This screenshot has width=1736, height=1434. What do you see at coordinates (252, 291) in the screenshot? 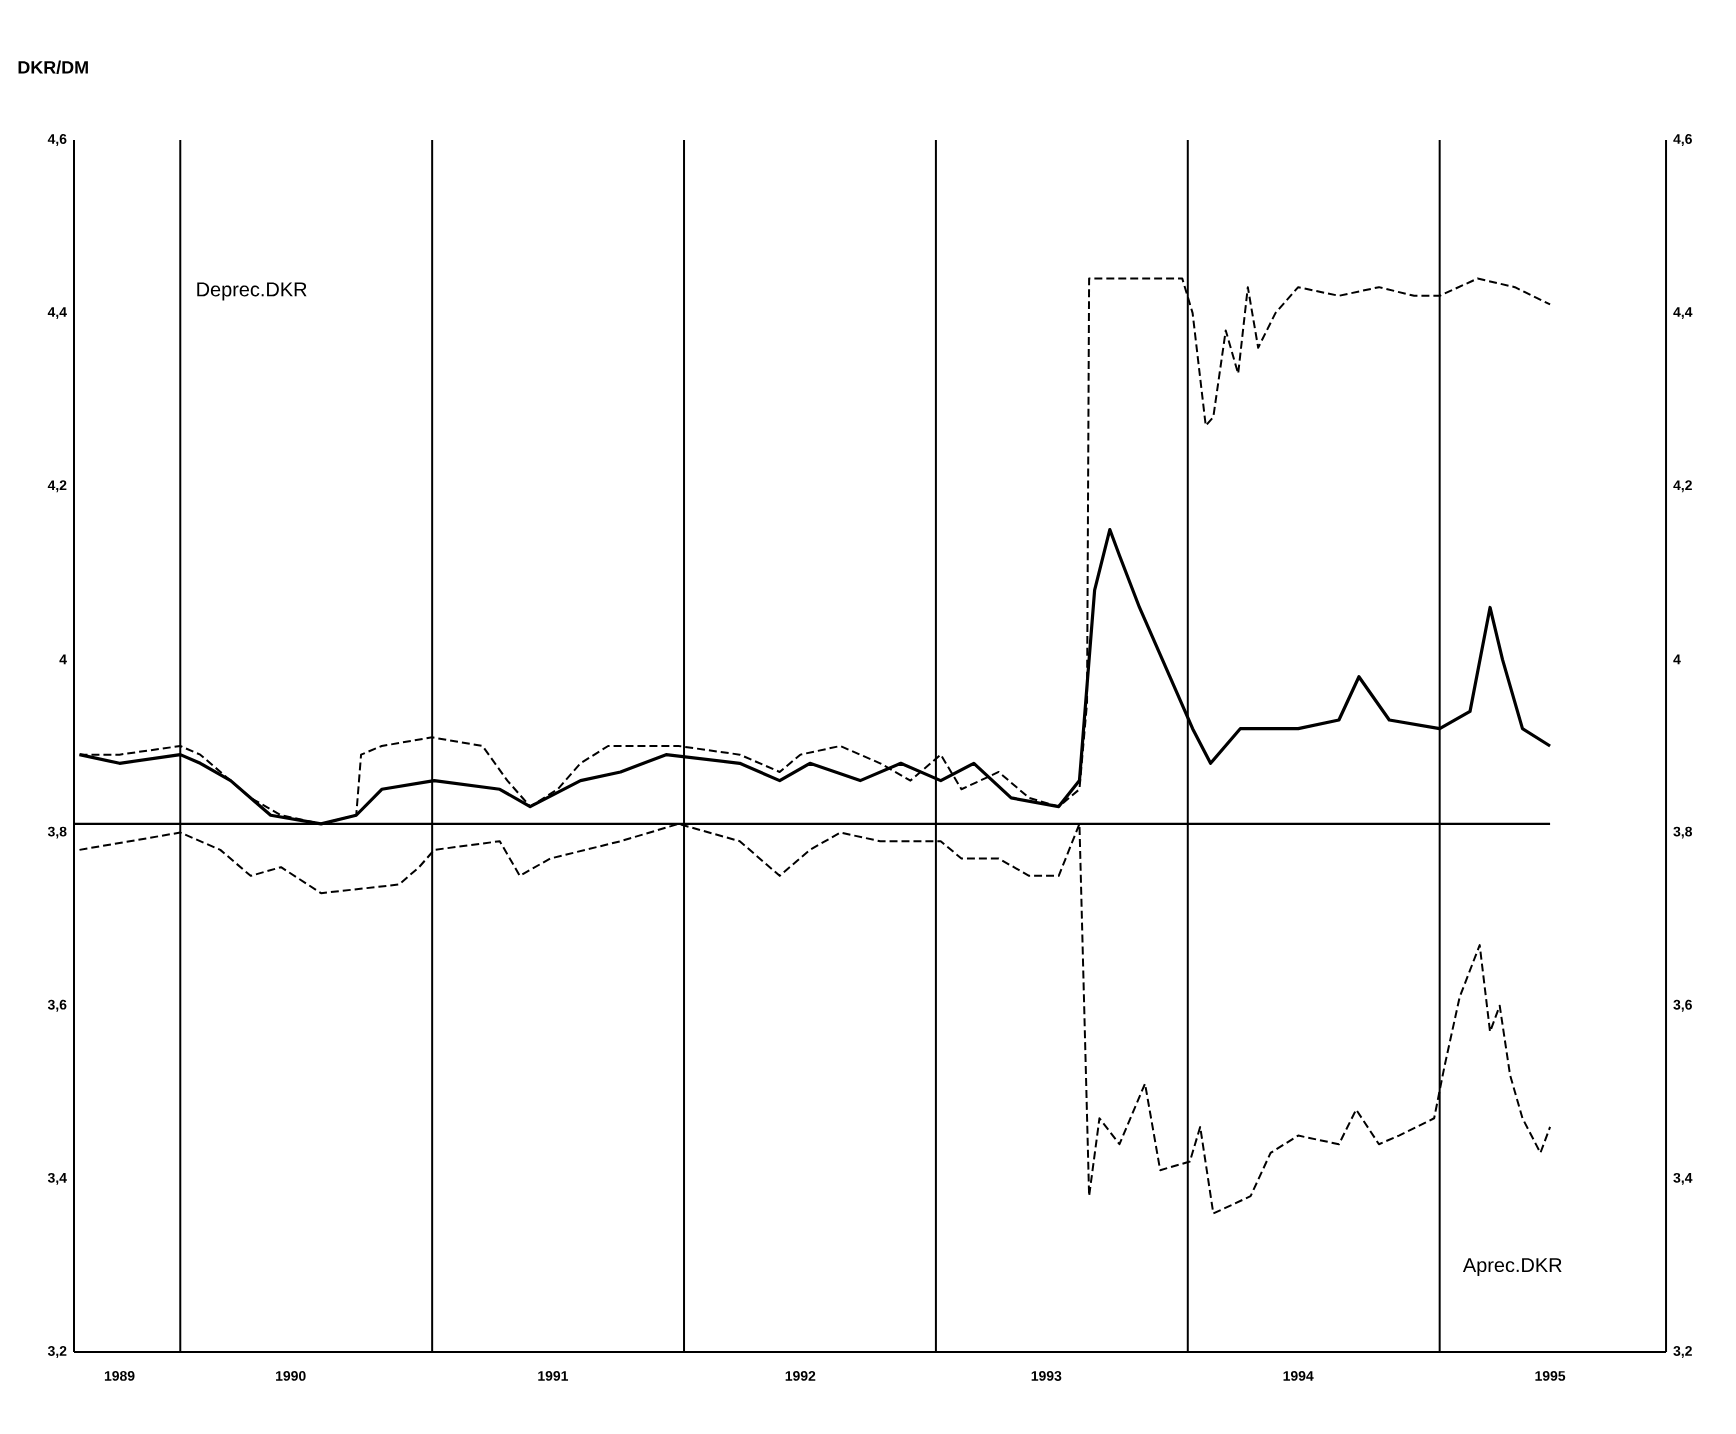
I see `annotation: Deprec.DKR` at bounding box center [252, 291].